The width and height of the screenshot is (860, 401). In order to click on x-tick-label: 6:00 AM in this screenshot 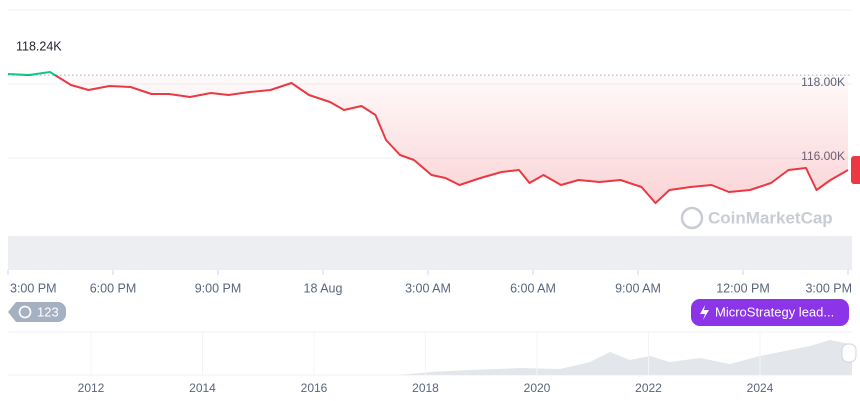, I will do `click(533, 288)`.